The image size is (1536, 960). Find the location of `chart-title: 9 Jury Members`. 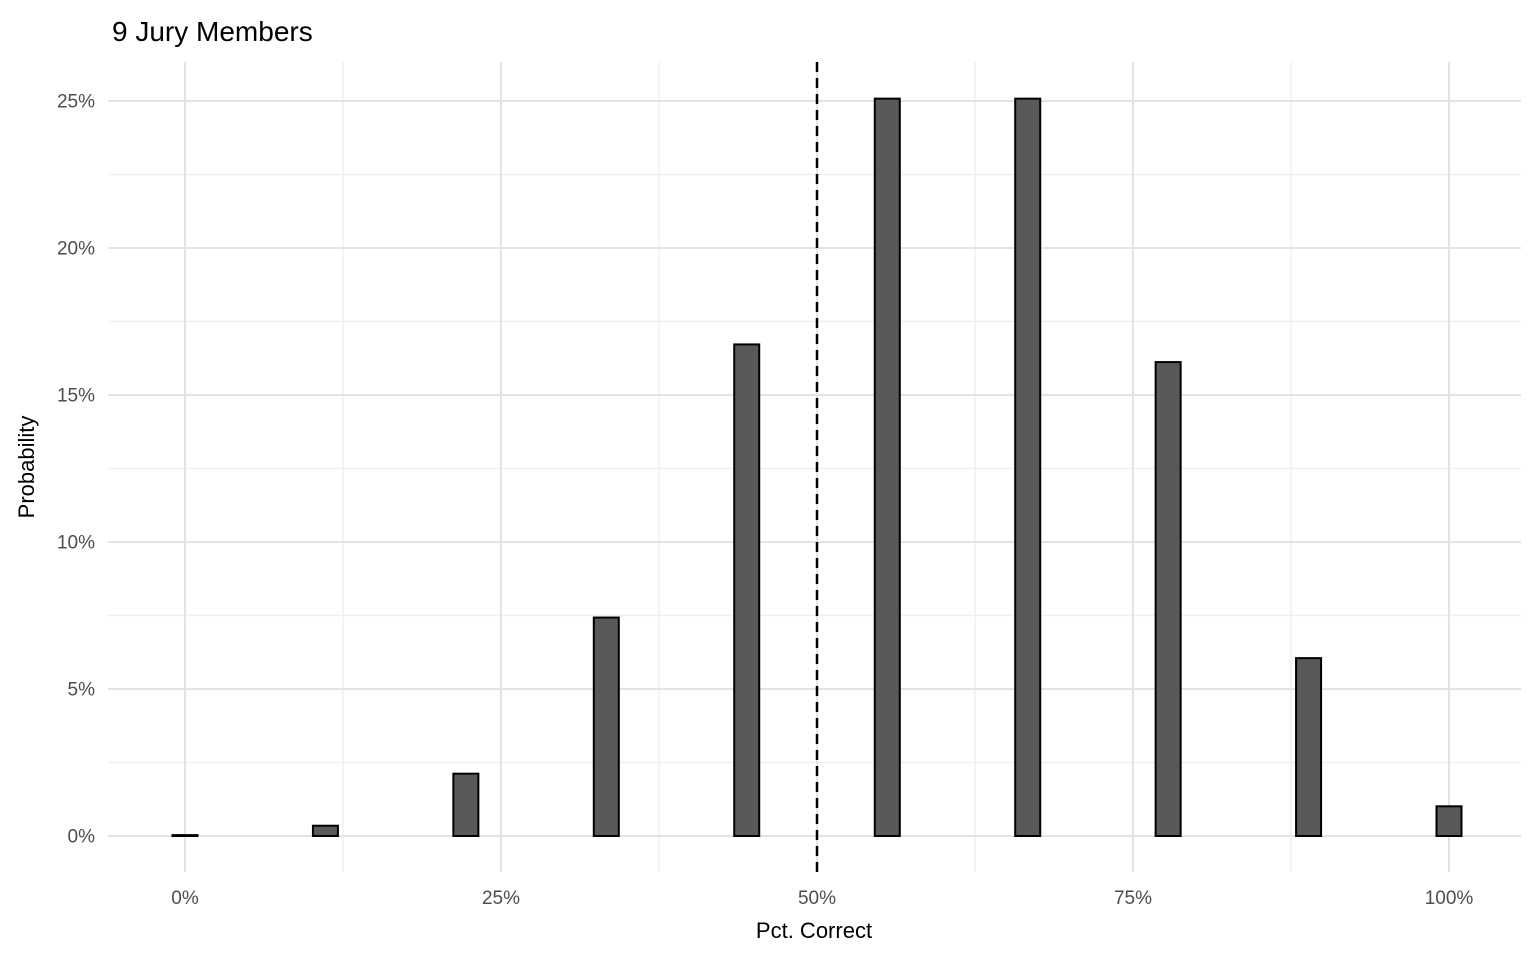

chart-title: 9 Jury Members is located at coordinates (212, 31).